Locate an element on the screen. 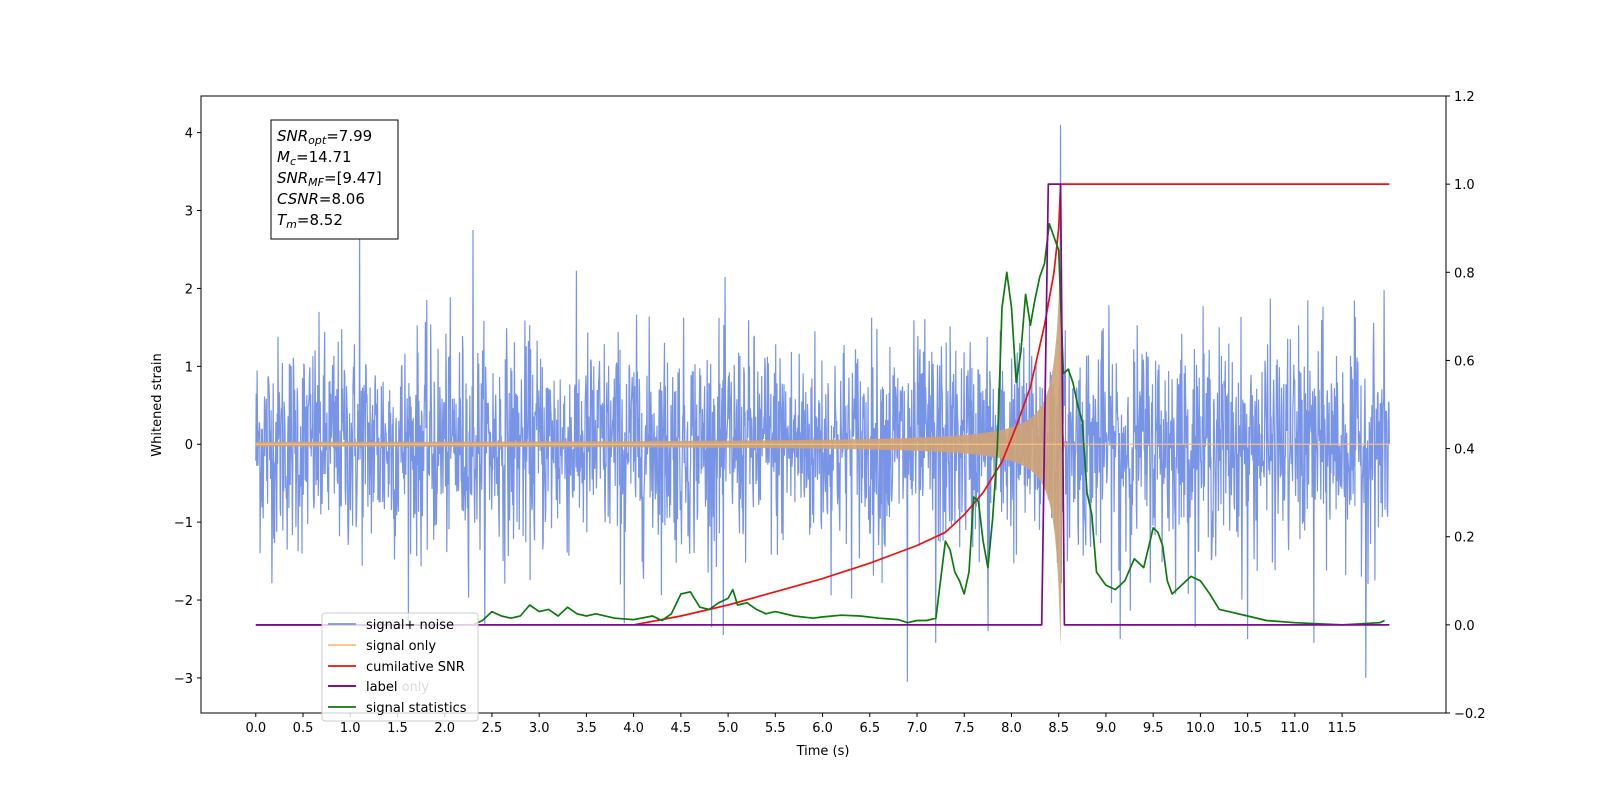 The height and width of the screenshot is (800, 1600). annotation-value: =8.06 is located at coordinates (342, 199).